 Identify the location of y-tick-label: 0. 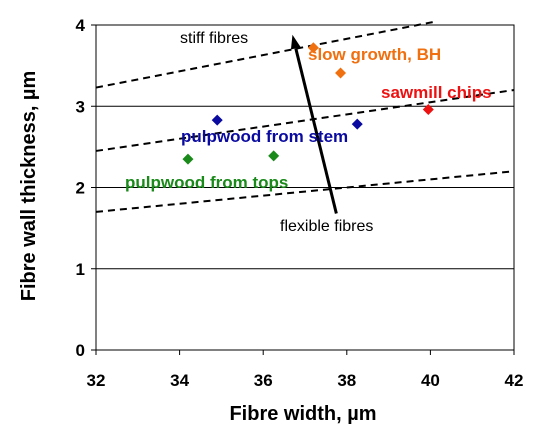
(80, 350).